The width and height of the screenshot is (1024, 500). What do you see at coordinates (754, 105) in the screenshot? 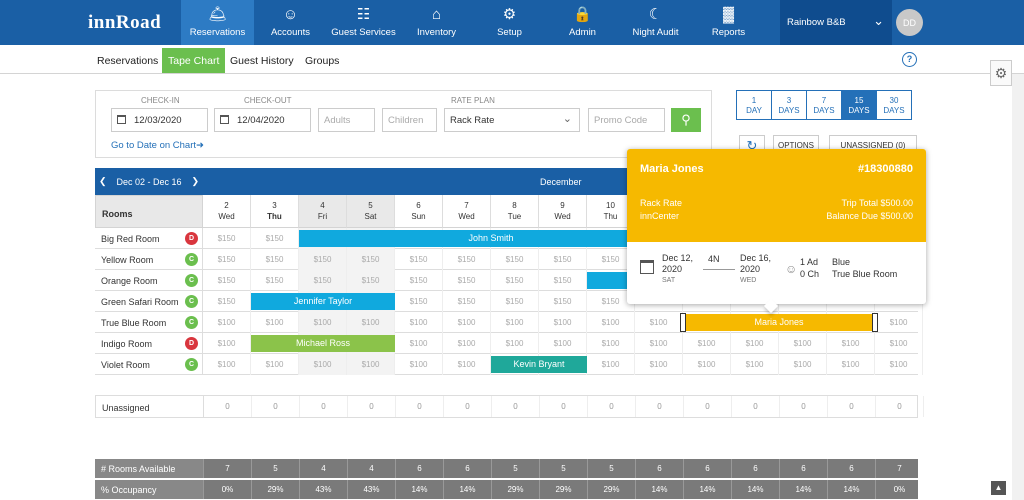
I see `day-range-button-1: 1 DAY` at bounding box center [754, 105].